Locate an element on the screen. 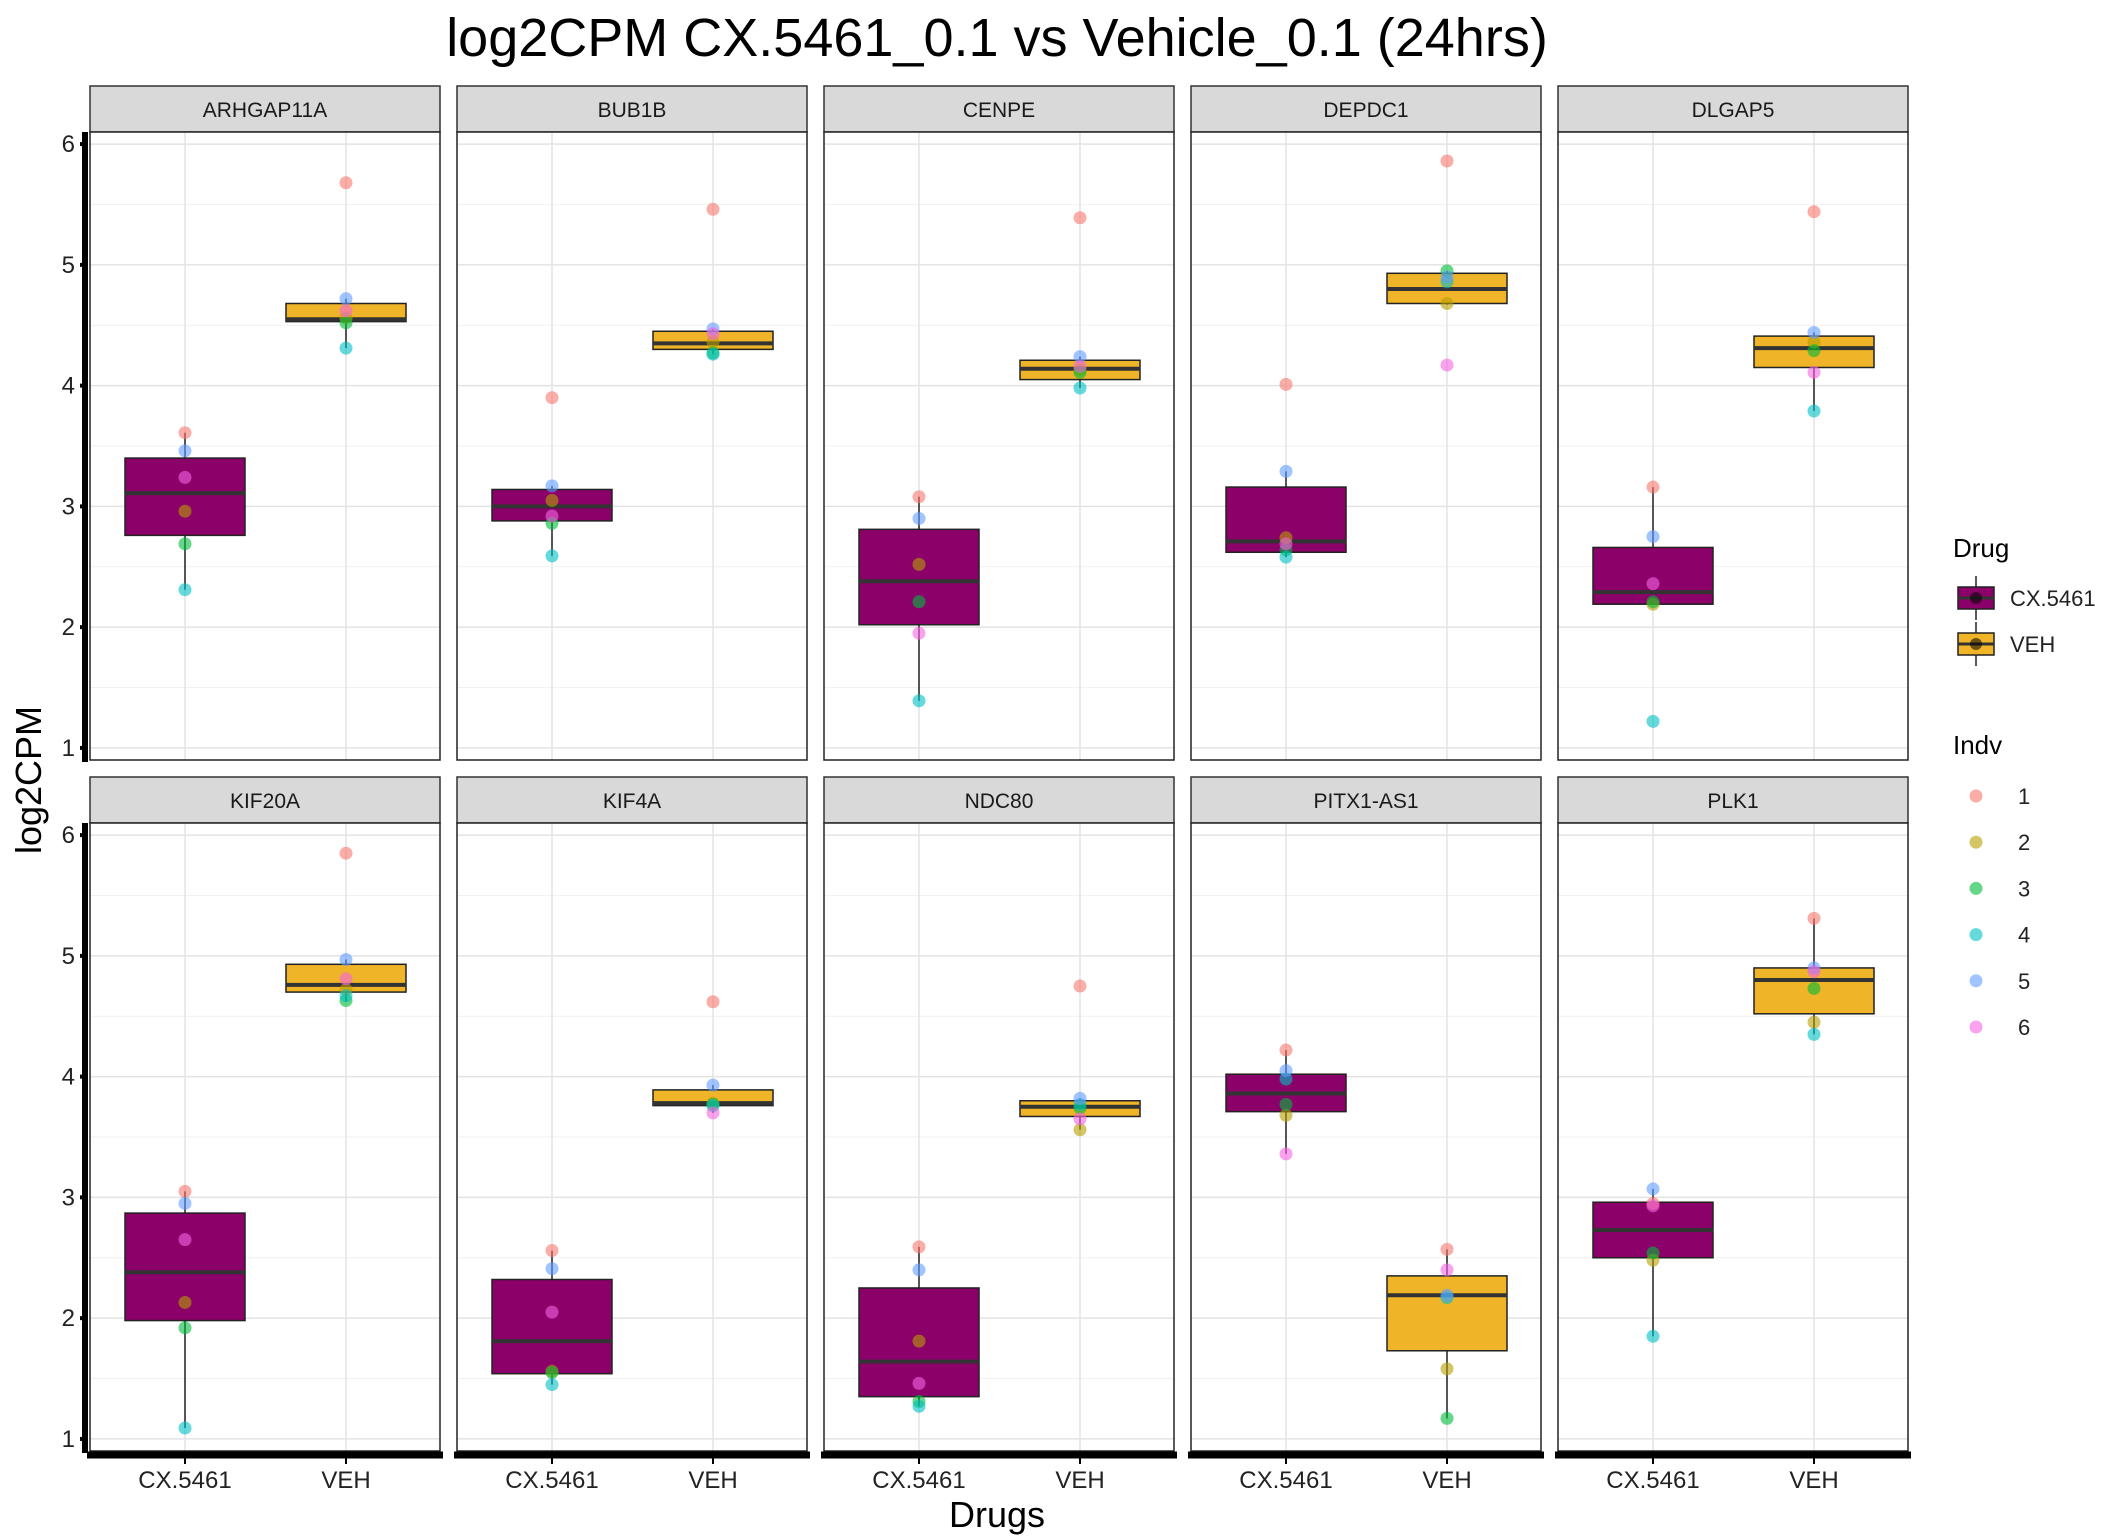  legend-title-indv: Indv is located at coordinates (1977, 745).